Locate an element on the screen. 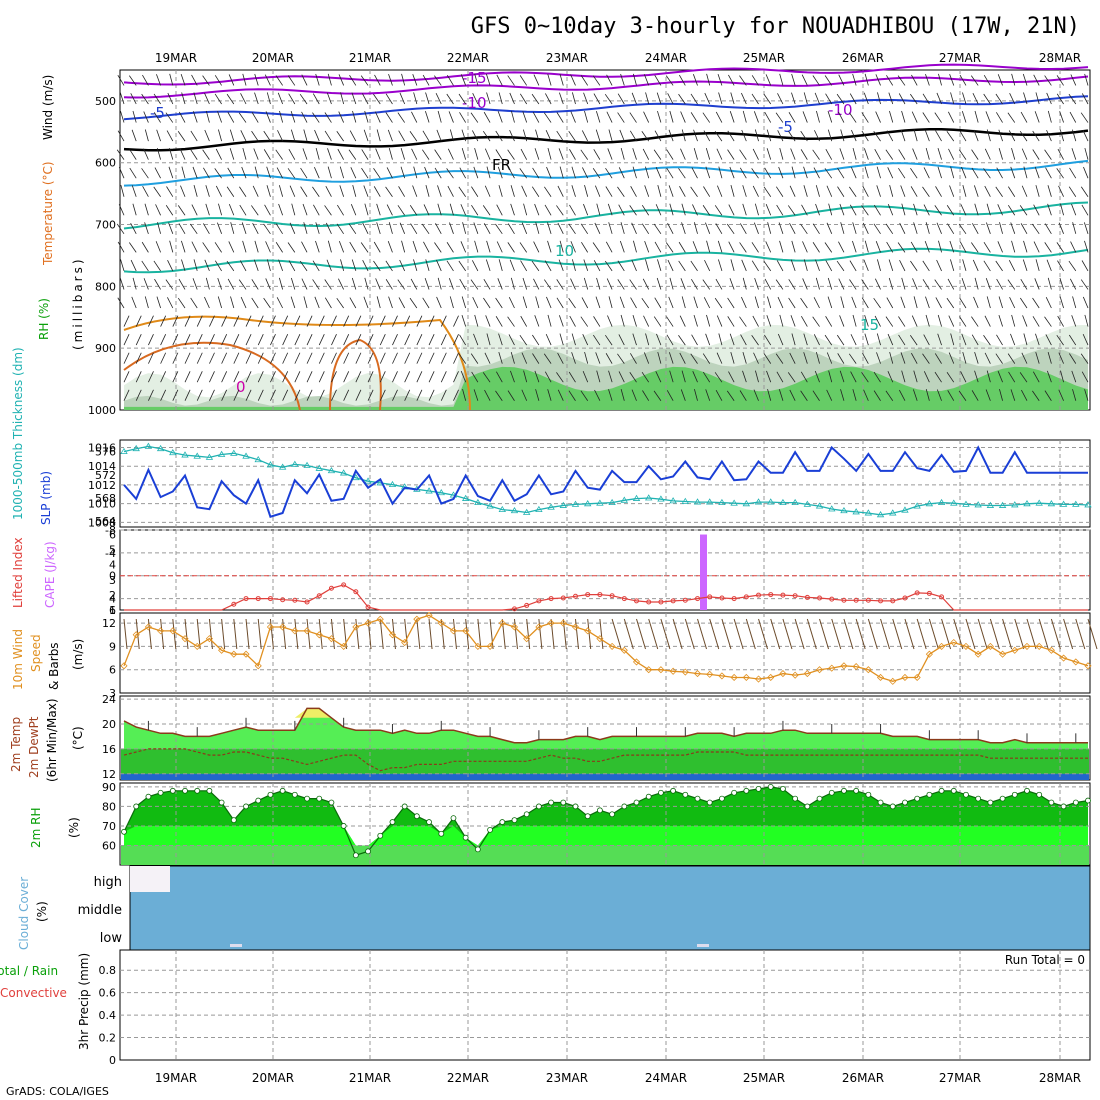 This screenshot has height=1100, width=1100. isotherm-plus5 is located at coordinates (606, 173).